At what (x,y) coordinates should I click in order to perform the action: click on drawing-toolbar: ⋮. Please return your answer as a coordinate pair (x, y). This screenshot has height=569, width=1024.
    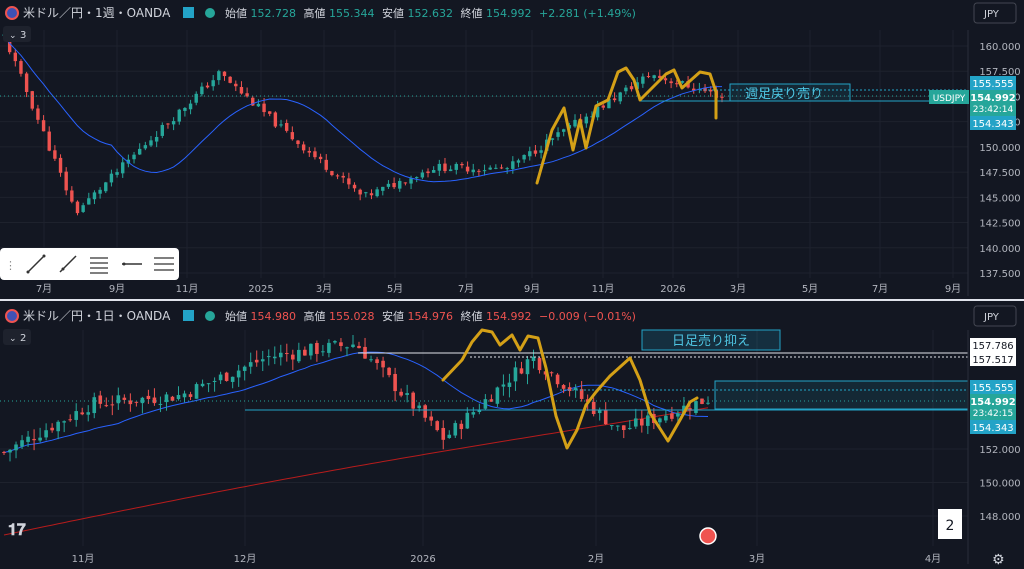
    Looking at the image, I should click on (89, 264).